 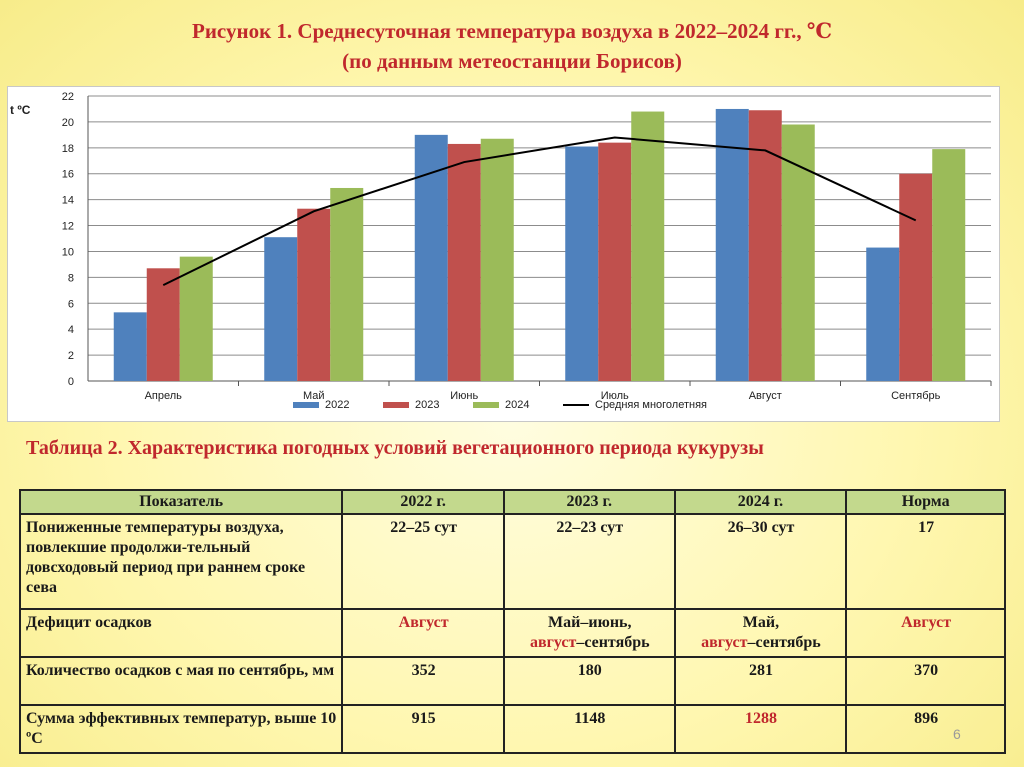 What do you see at coordinates (589, 729) in the screenshot?
I see `cell-2023: 1148` at bounding box center [589, 729].